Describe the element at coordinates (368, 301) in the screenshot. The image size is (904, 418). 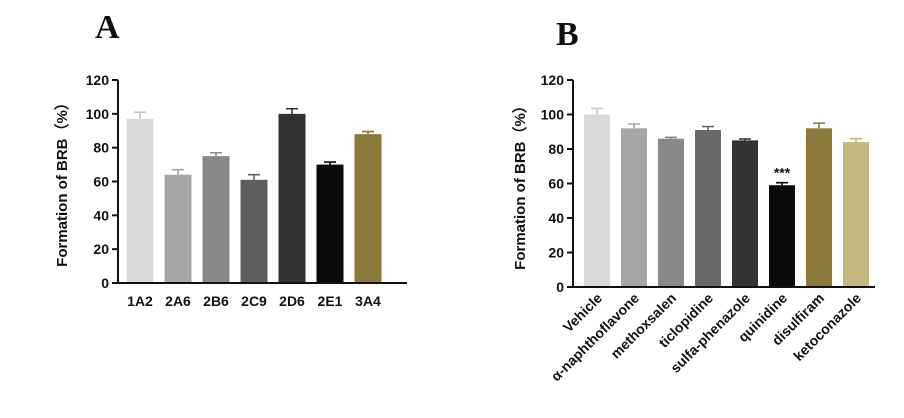
I see `x-category-label: 3A4` at that location.